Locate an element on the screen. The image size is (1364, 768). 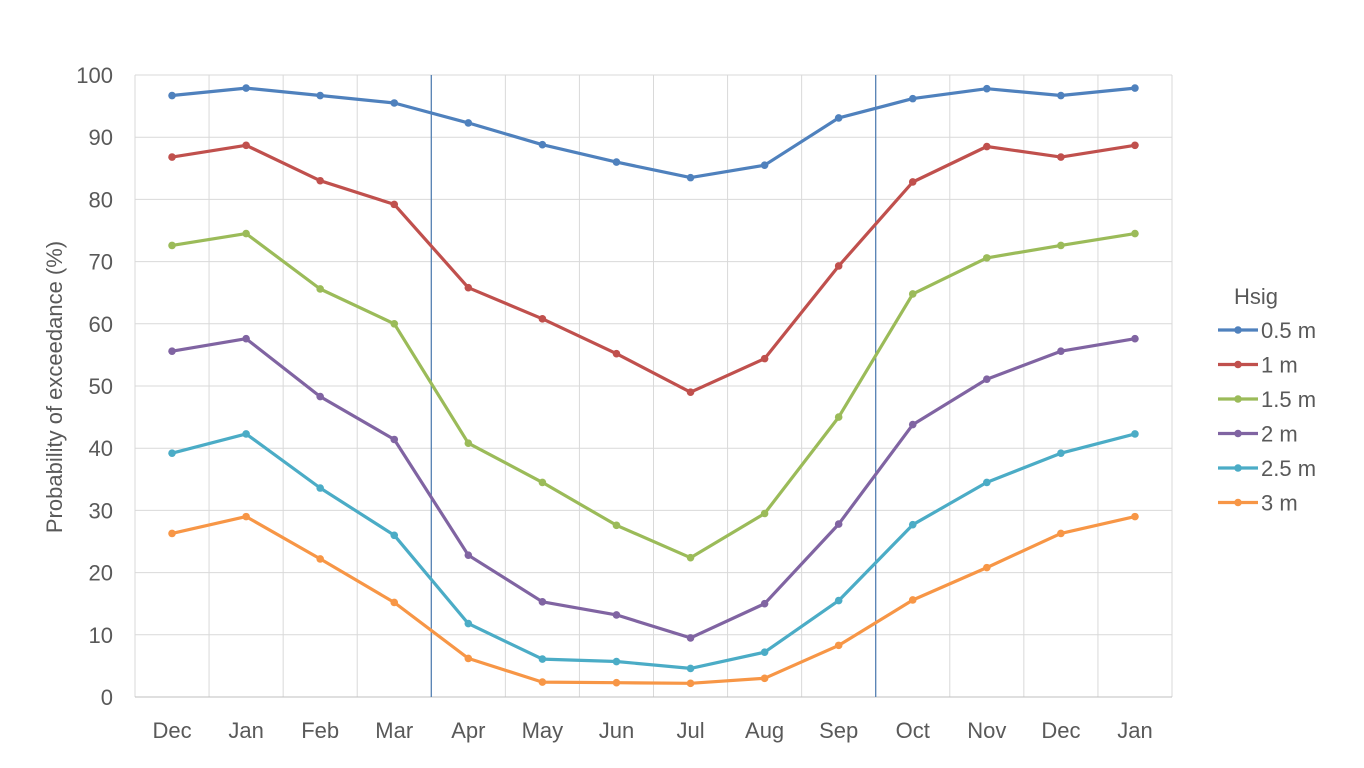
series-line is located at coordinates (653, 133).